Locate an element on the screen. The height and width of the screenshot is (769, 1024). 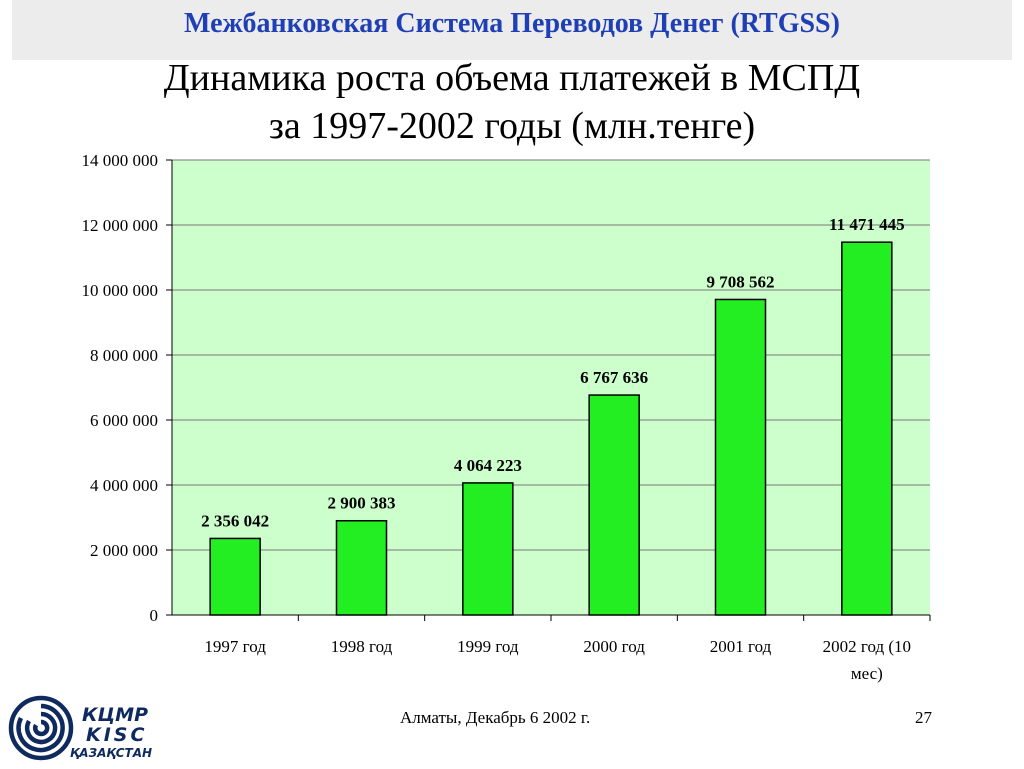
page-number: 27 is located at coordinates (923, 717).